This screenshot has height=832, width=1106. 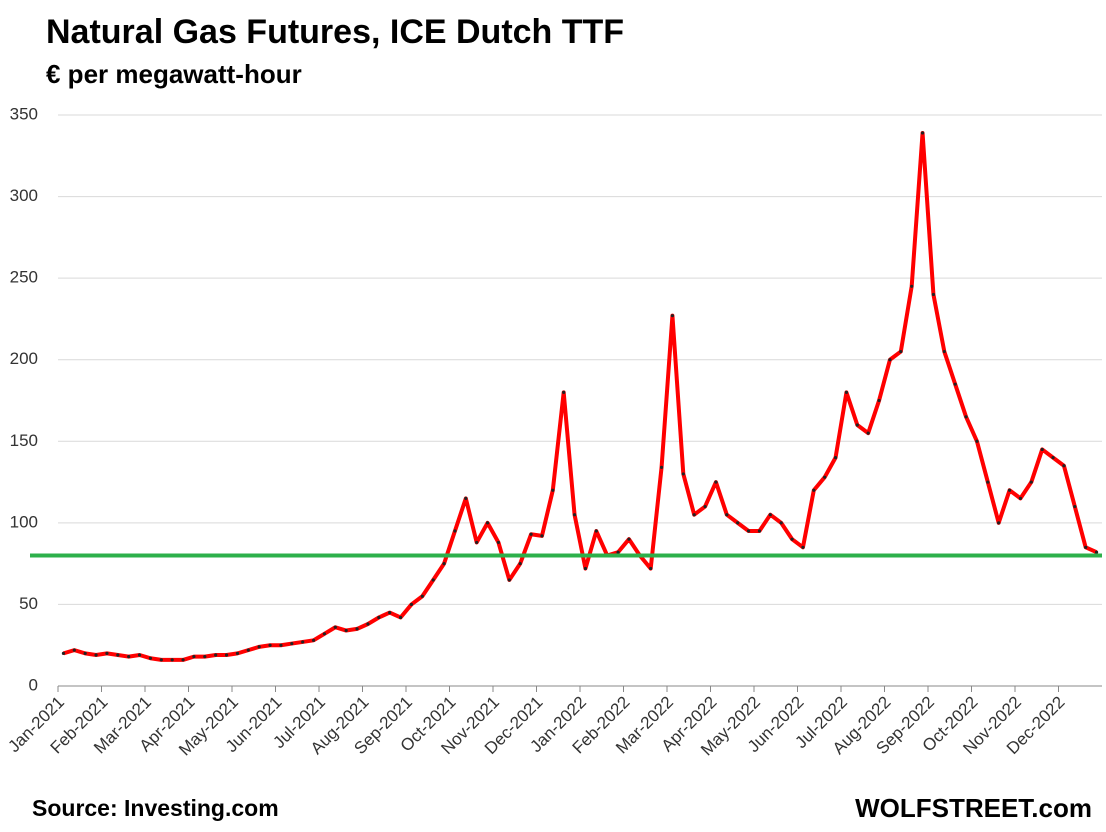 I want to click on y-tick-label: 300, so click(x=24, y=195).